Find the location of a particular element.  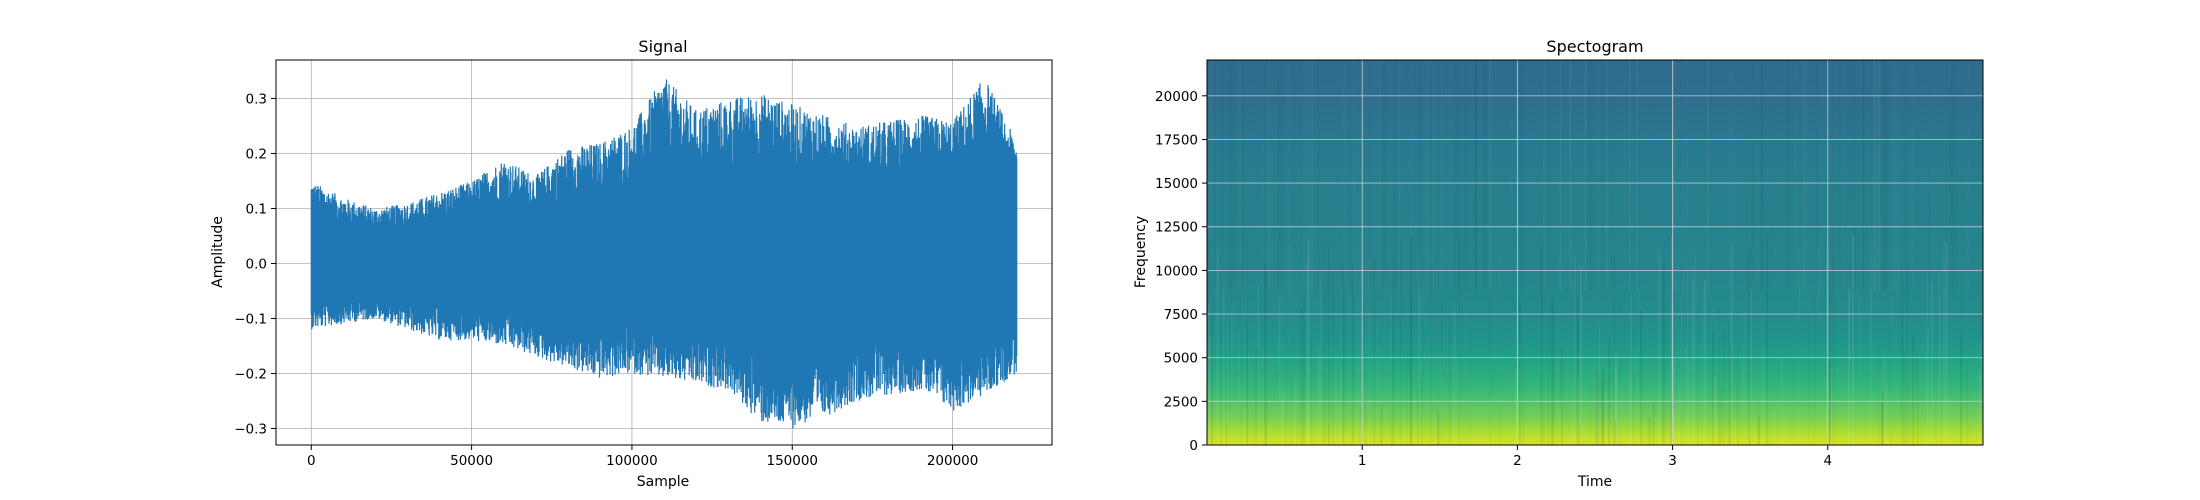

signal-y-tick-label: 0.3 is located at coordinates (256, 100).